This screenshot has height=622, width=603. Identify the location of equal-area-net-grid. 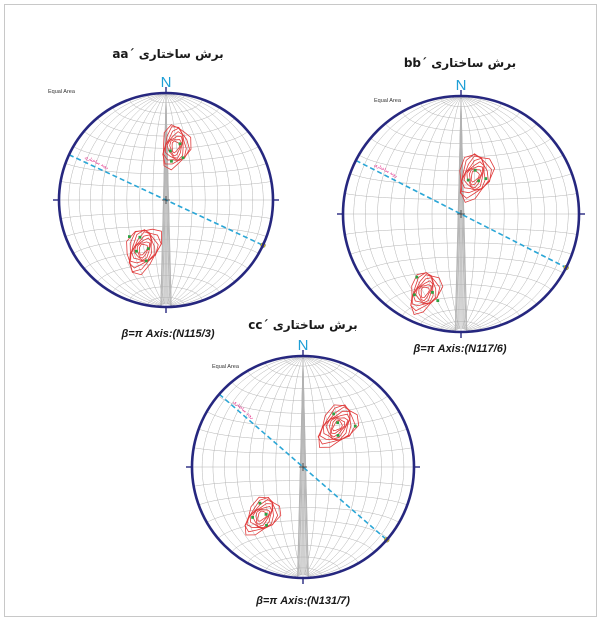
(303, 467).